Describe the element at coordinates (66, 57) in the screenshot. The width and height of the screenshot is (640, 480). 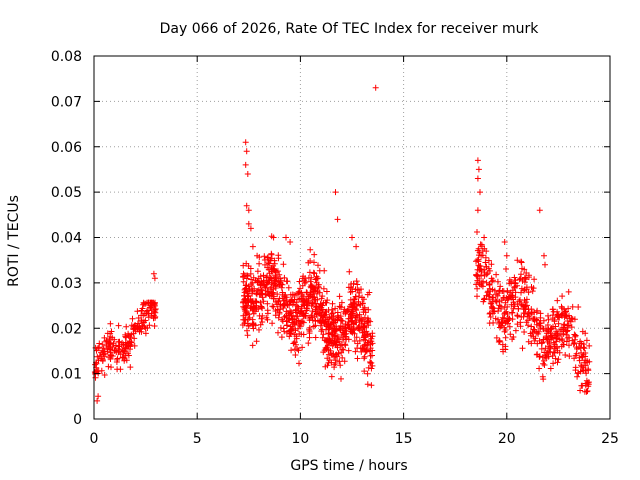
I see `y-tick-label: 0.08` at that location.